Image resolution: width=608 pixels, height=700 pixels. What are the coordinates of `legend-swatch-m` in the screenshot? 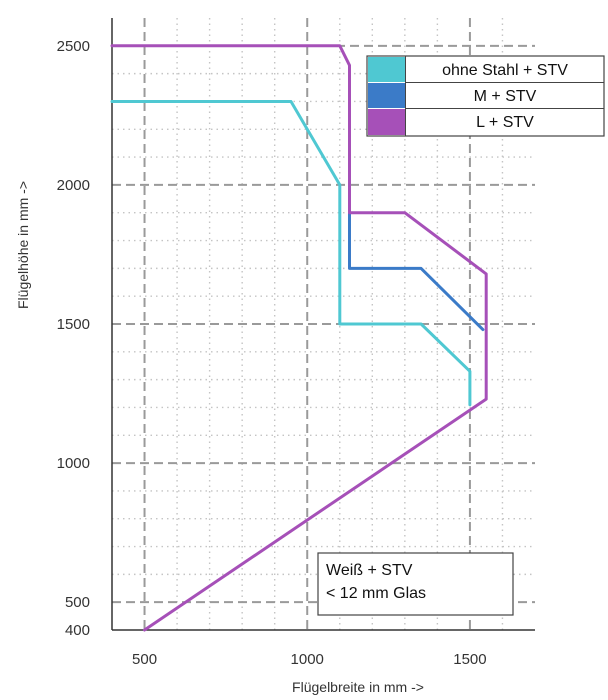 It's located at (386, 95).